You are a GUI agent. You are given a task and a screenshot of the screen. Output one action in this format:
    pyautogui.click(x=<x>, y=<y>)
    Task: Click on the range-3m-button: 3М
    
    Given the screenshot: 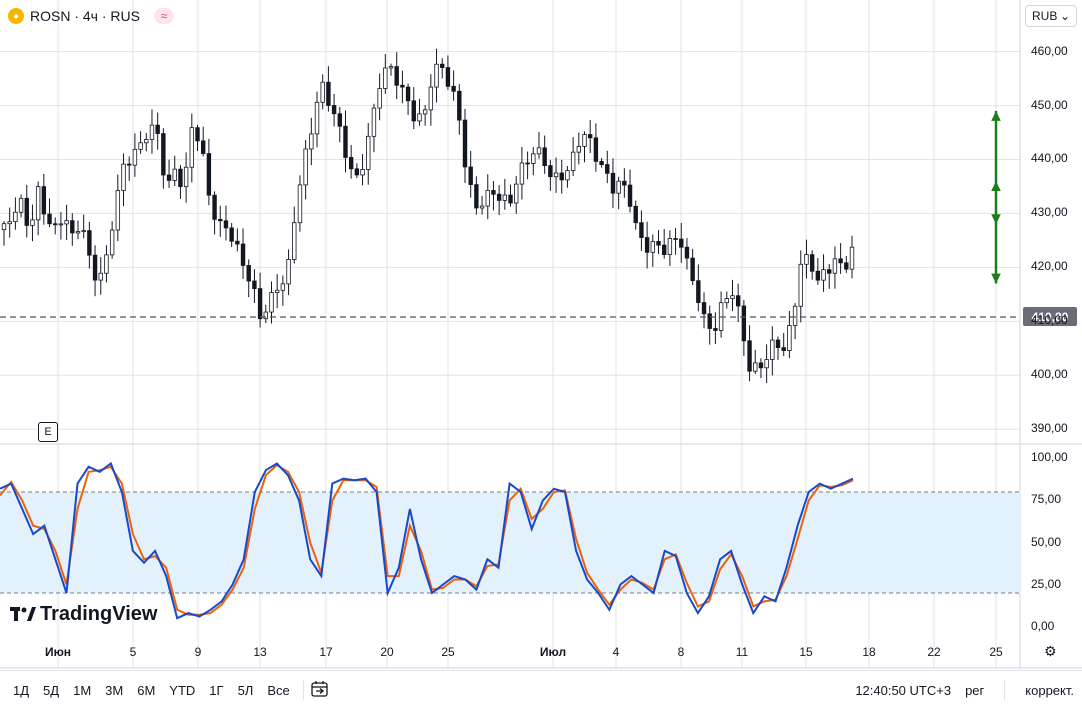 What is the action you would take?
    pyautogui.click(x=114, y=690)
    